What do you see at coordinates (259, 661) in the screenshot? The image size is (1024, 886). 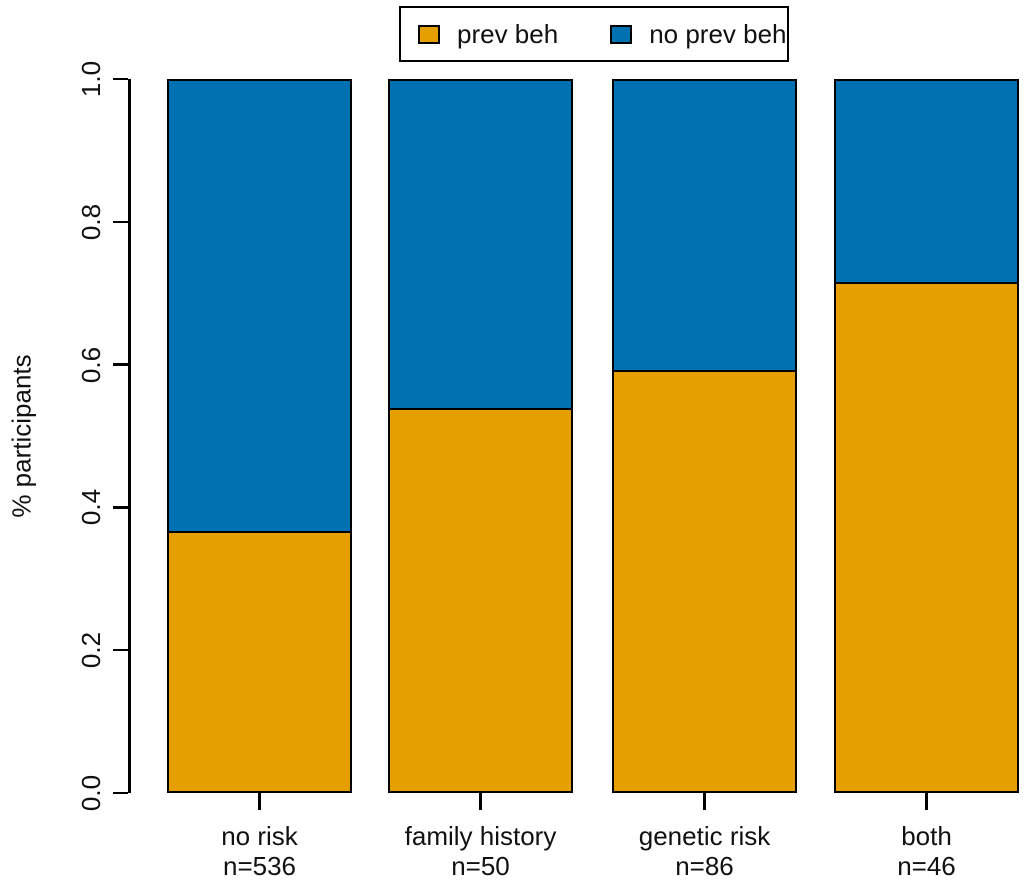 I see `bar-segment-prev-beh-no-risk` at bounding box center [259, 661].